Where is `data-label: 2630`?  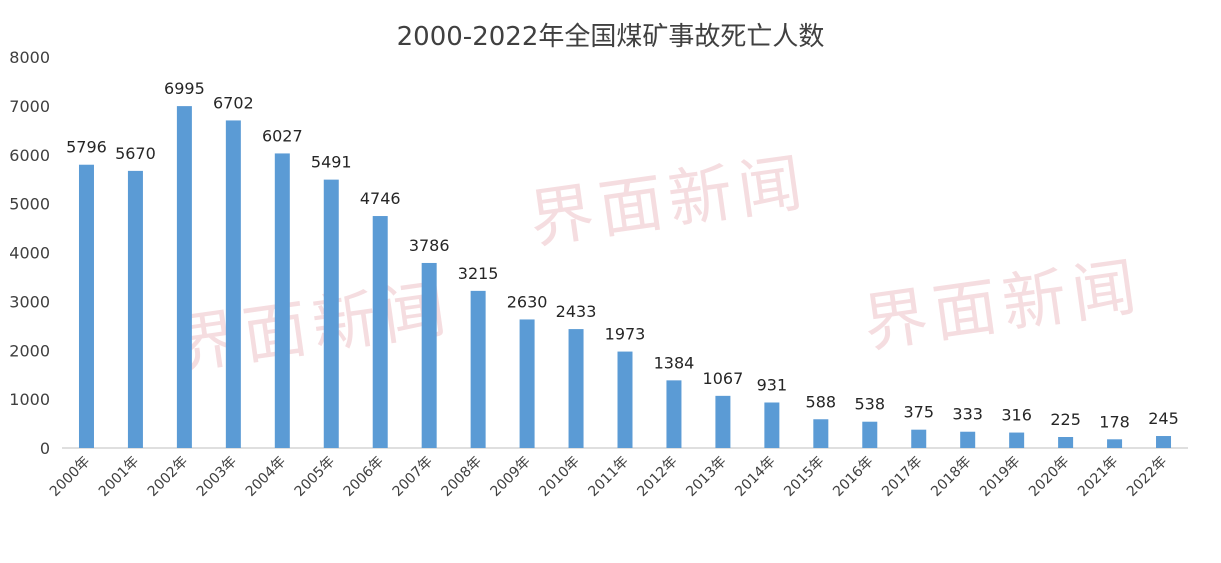
data-label: 2630 is located at coordinates (527, 301).